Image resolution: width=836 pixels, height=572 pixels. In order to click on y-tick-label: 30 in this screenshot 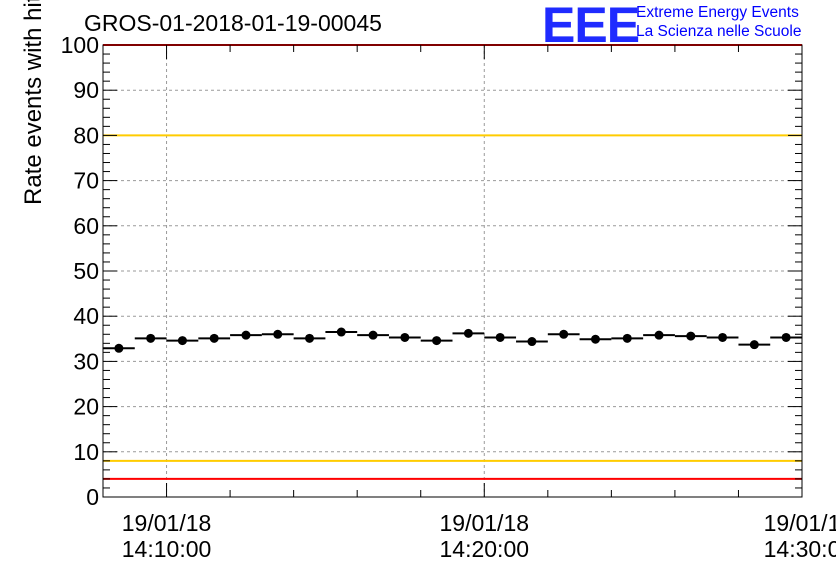, I will do `click(86, 361)`.